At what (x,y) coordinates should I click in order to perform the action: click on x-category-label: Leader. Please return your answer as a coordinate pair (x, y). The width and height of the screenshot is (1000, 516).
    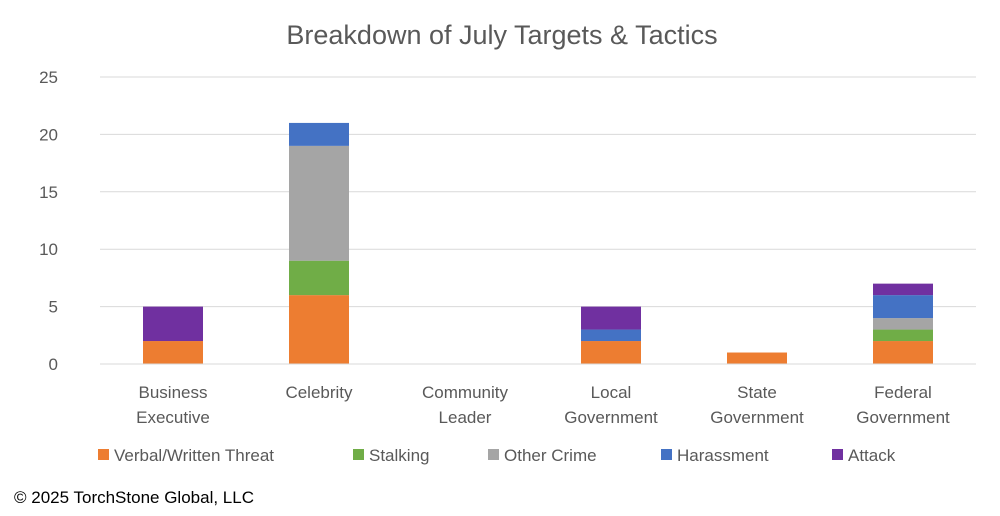
    Looking at the image, I should click on (465, 417).